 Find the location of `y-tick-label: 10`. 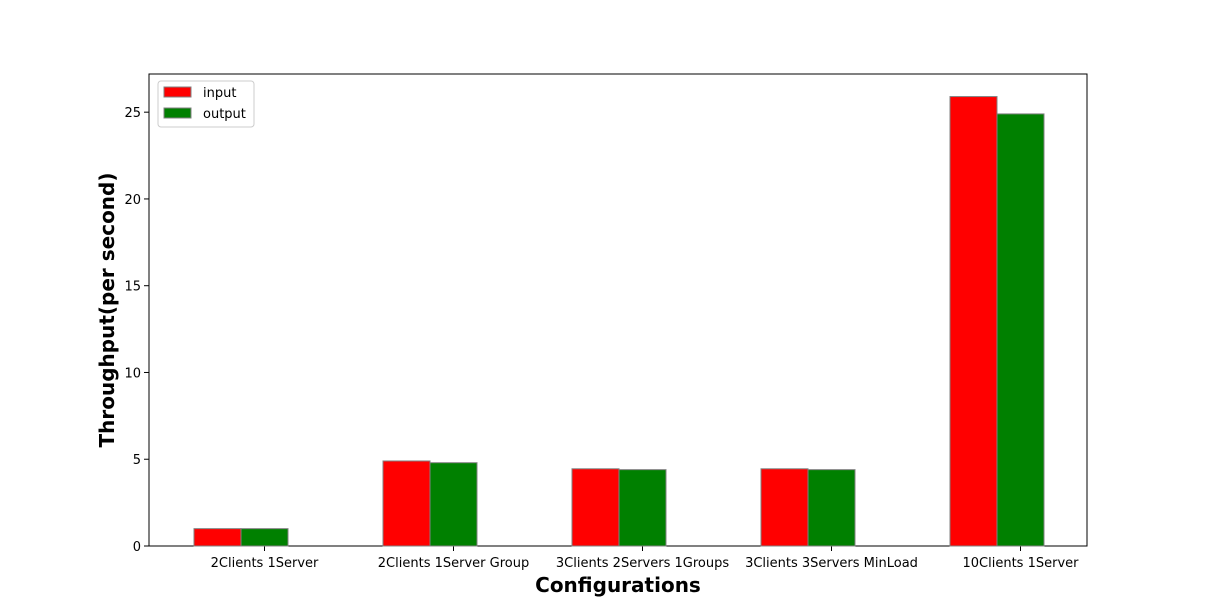

y-tick-label: 10 is located at coordinates (132, 373).